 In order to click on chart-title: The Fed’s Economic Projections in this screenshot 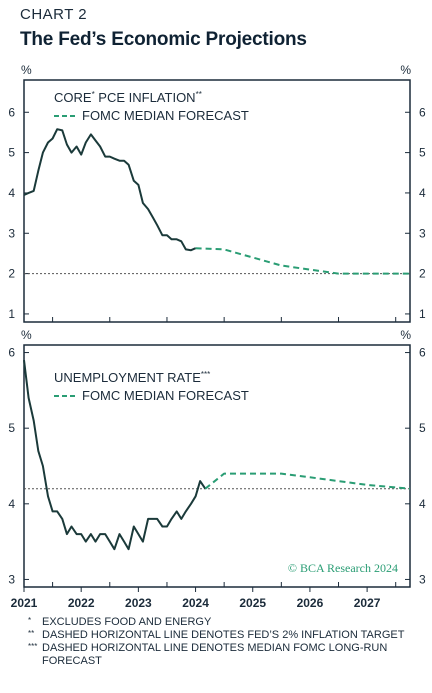, I will do `click(163, 39)`.